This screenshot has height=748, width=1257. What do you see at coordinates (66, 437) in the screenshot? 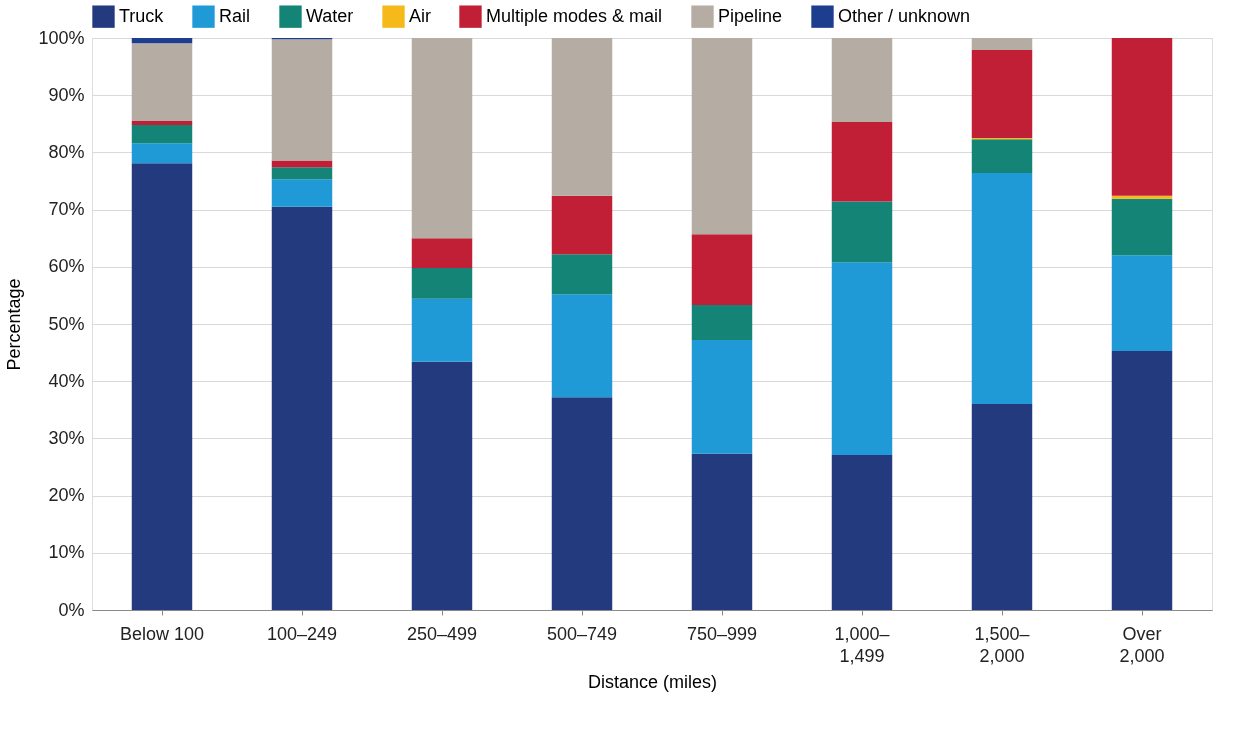
I see `y-tick-label: 30%` at bounding box center [66, 437].